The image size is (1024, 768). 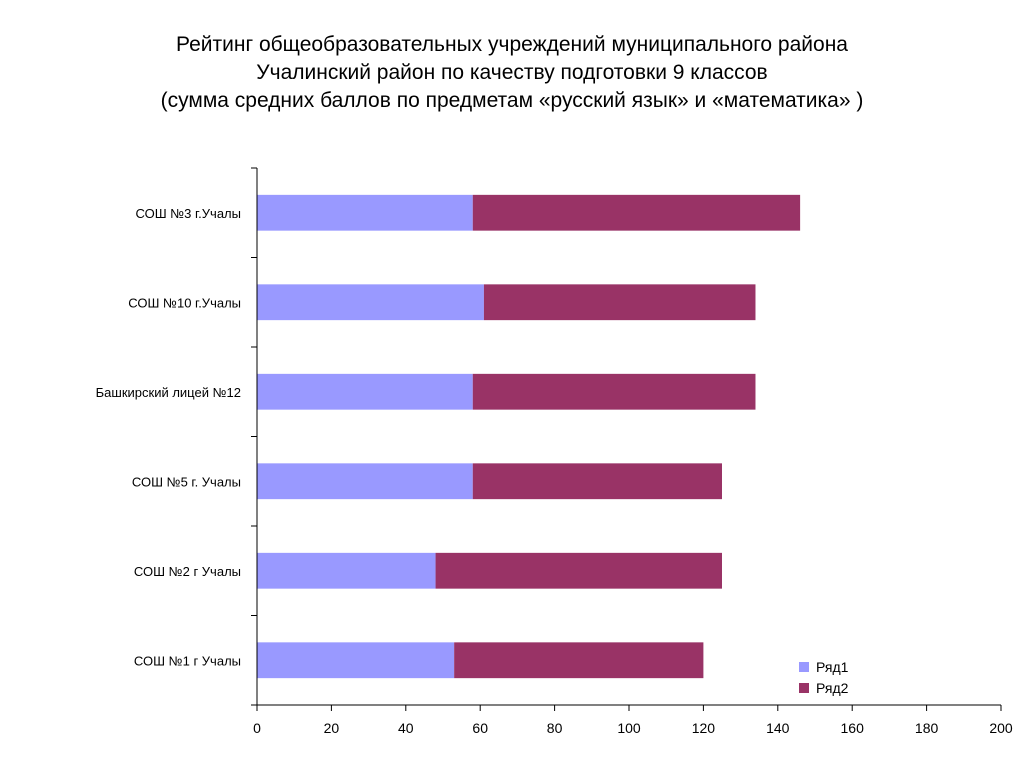 What do you see at coordinates (555, 728) in the screenshot?
I see `x-tick-label: 80` at bounding box center [555, 728].